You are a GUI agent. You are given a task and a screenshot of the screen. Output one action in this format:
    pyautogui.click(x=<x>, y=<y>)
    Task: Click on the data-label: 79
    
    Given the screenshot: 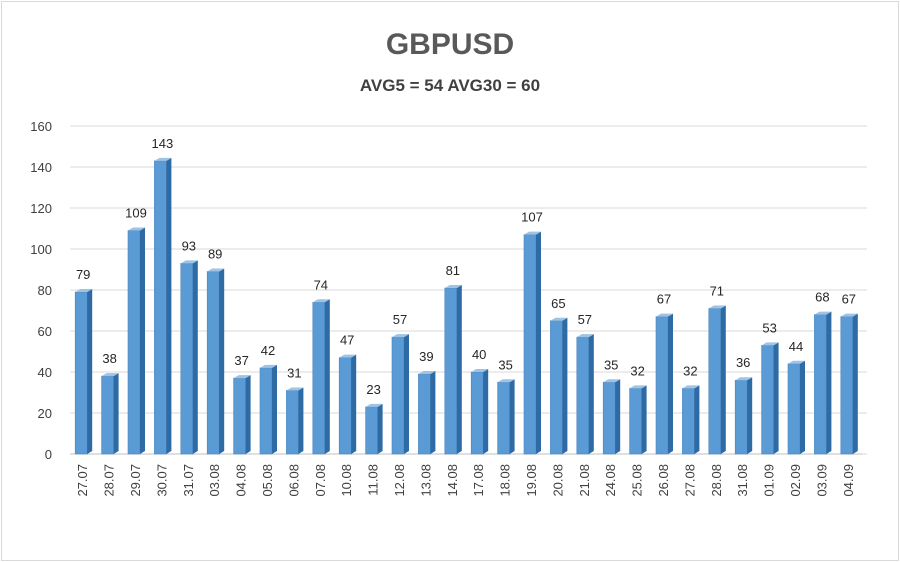 What is the action you would take?
    pyautogui.click(x=83, y=274)
    